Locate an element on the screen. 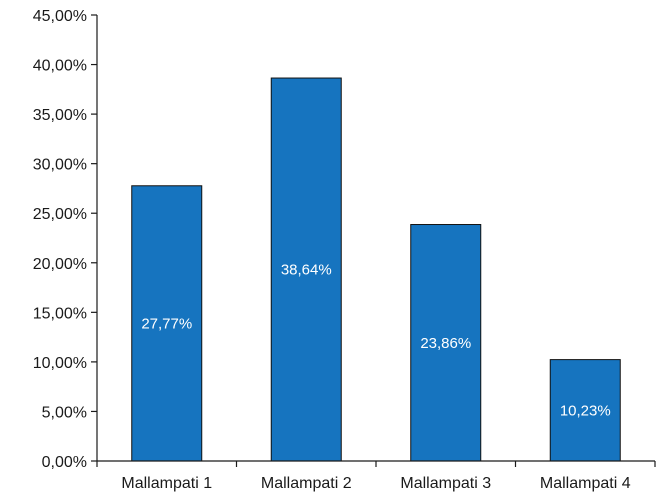 The height and width of the screenshot is (495, 660). y-tick-label: 5,00% is located at coordinates (64, 412).